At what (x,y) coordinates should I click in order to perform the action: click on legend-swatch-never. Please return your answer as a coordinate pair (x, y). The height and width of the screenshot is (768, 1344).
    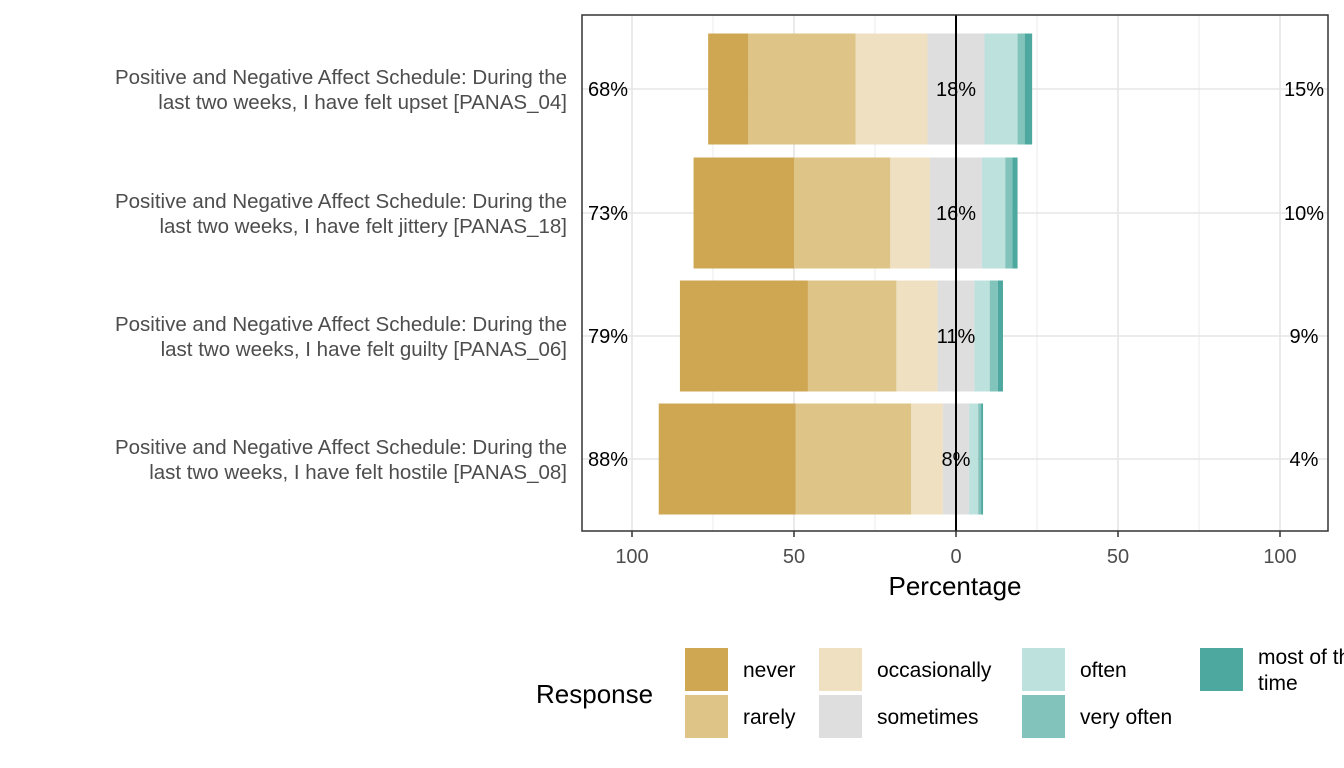
    Looking at the image, I should click on (706, 669).